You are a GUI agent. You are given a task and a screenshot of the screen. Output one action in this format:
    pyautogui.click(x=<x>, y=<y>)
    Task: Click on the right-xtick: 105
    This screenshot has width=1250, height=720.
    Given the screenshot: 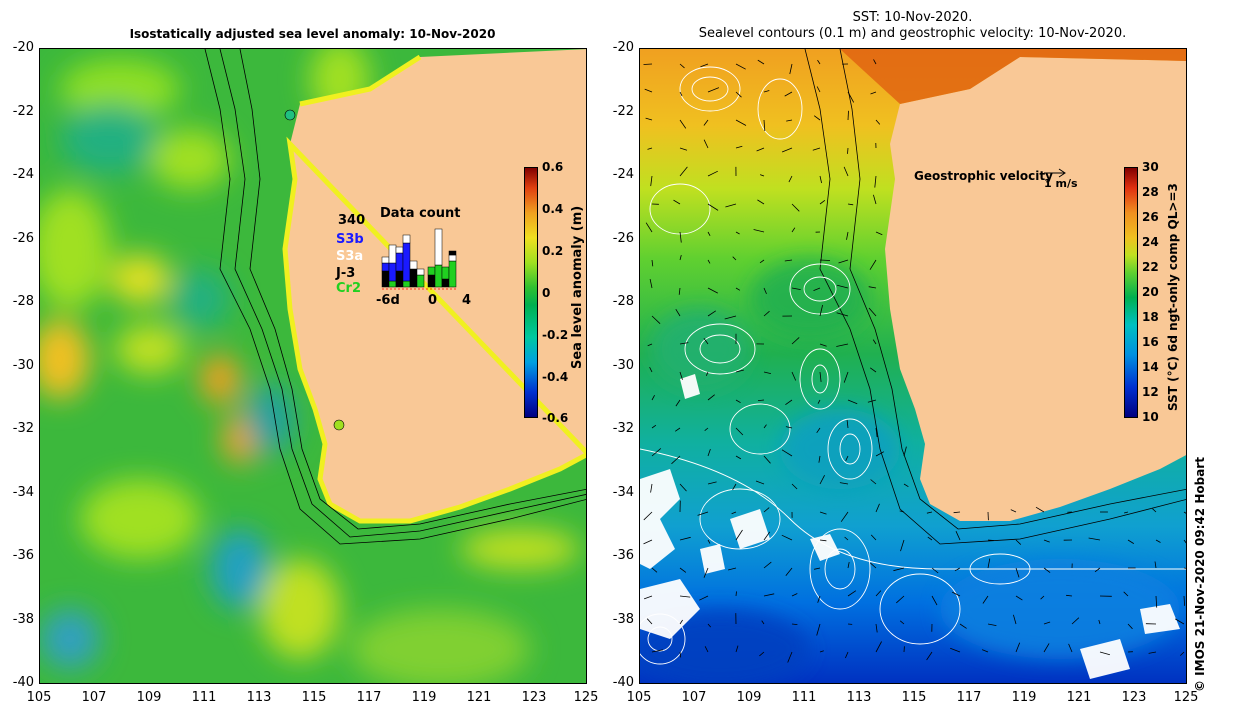 What is the action you would take?
    pyautogui.click(x=639, y=697)
    